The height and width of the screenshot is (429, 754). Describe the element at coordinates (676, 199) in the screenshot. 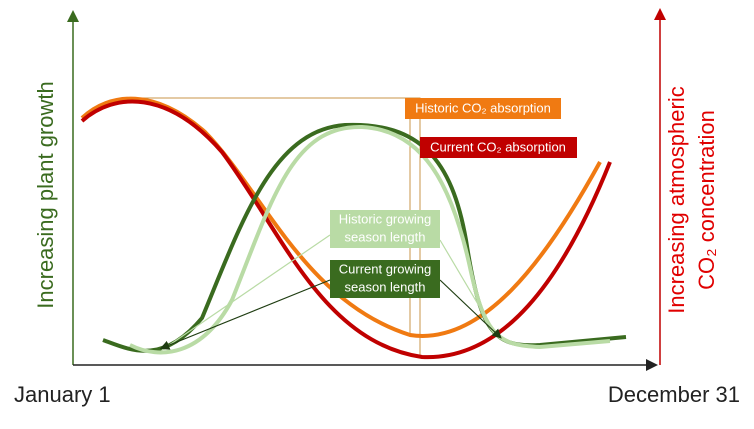

I see `right-axis-title: Increasing atmospheric` at that location.